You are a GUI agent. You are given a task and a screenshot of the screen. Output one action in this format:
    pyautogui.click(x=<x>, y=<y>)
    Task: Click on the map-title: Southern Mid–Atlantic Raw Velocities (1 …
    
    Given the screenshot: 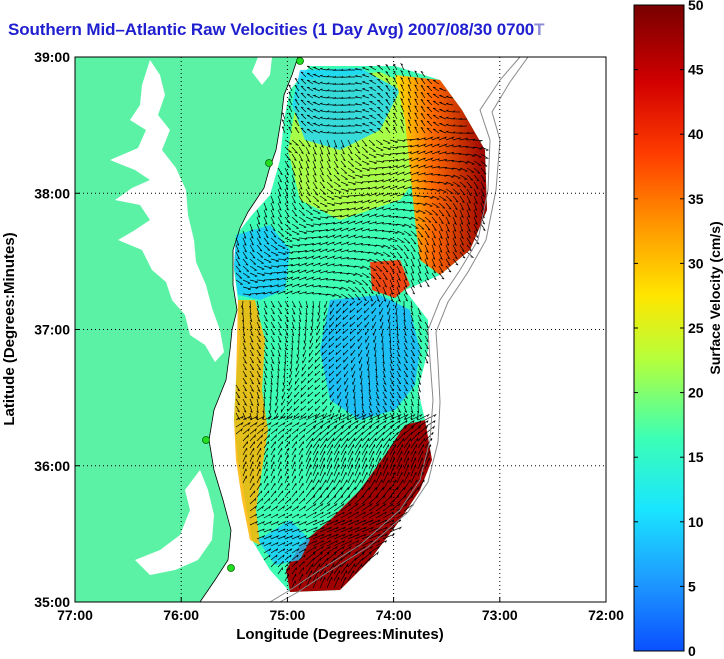 What is the action you would take?
    pyautogui.click(x=276, y=30)
    